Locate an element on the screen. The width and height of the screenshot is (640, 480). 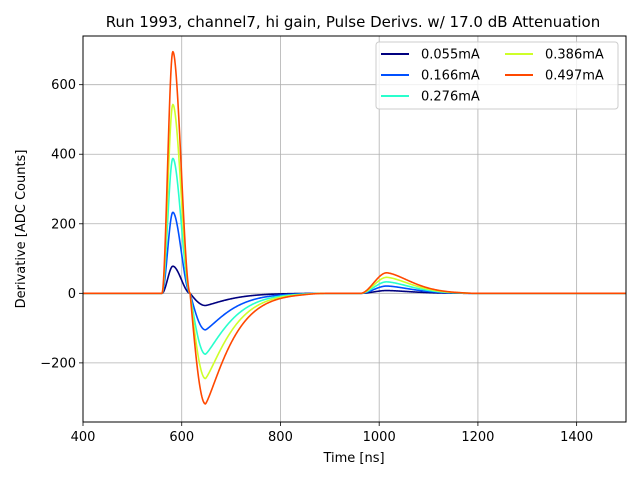
x-tick-label: 400 is located at coordinates (83, 437).